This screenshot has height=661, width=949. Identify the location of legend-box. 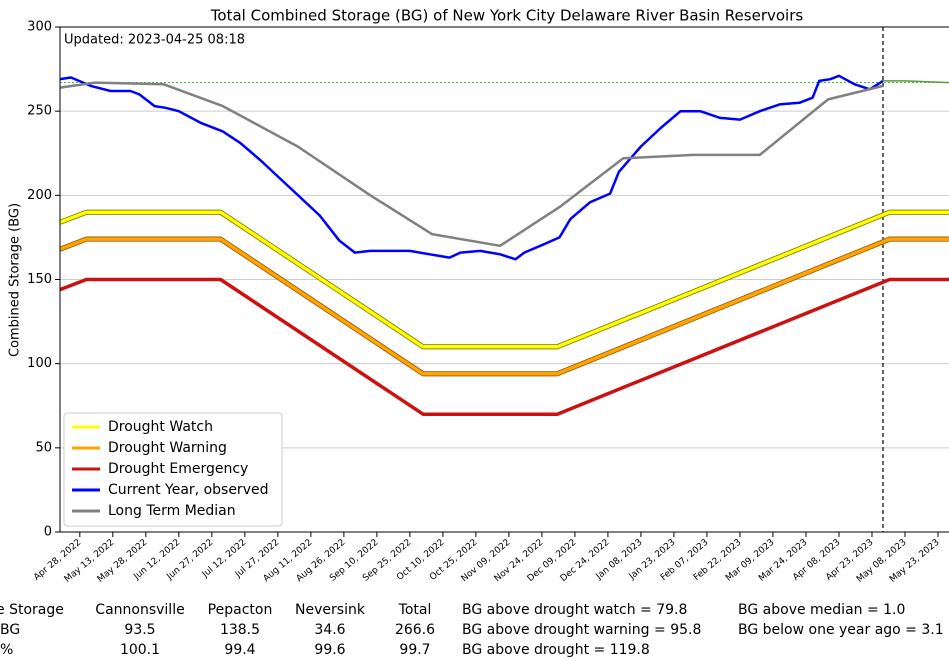
(173, 469).